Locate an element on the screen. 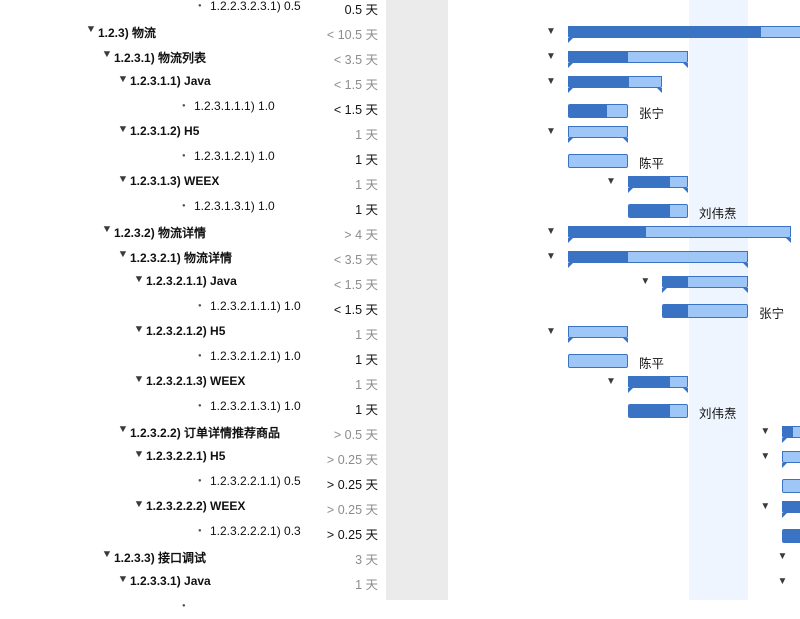 The image size is (800, 619). outline-group-row: ▼ 1.2.3.2.1) 物流详情 < 3.5 天 is located at coordinates (193, 256).